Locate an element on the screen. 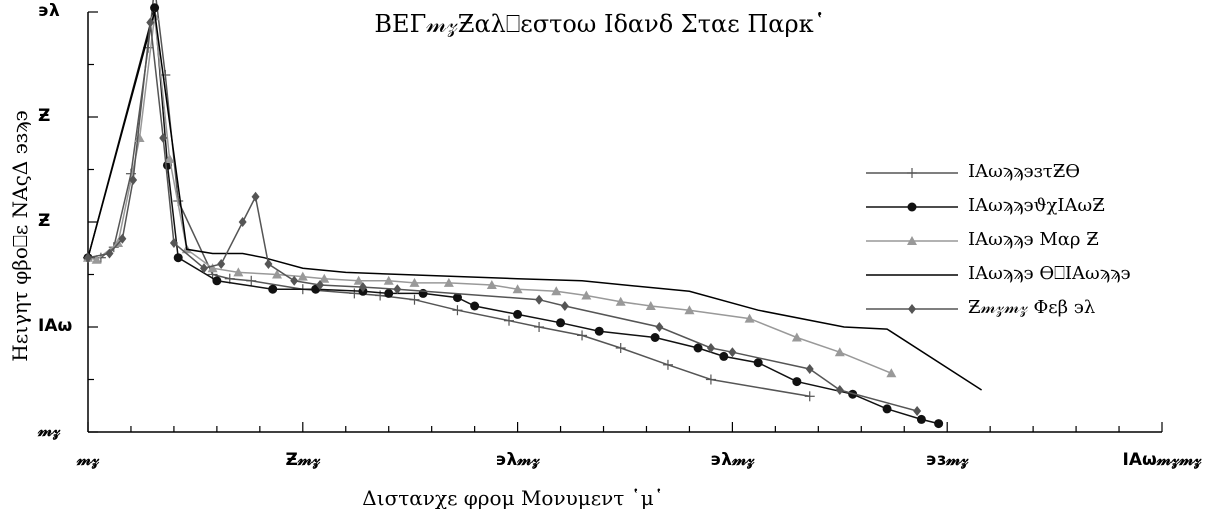 This screenshot has width=1225, height=518. x-tick-label: 𝓂𝓏 is located at coordinates (88, 460).